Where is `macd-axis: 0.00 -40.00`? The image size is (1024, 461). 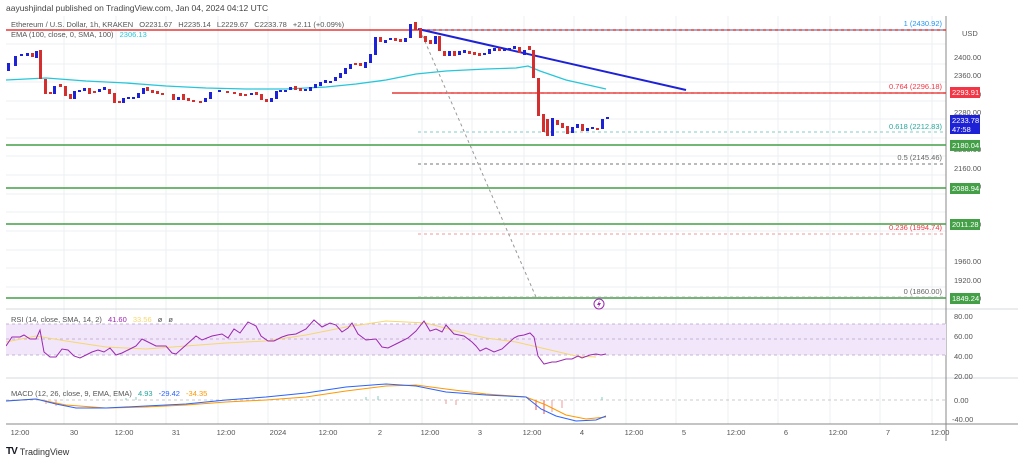 macd-axis: 0.00 -40.00 is located at coordinates (962, 410).